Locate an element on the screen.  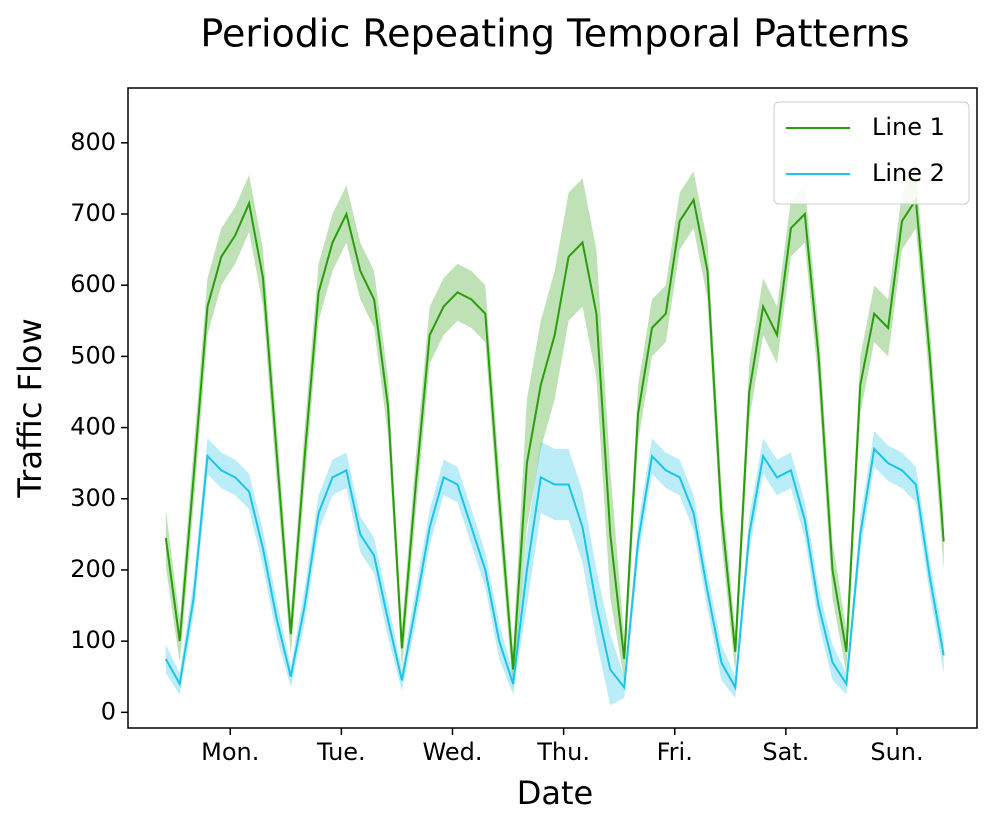
chart-title: Periodic Repeating Temporal Patterns is located at coordinates (554, 34).